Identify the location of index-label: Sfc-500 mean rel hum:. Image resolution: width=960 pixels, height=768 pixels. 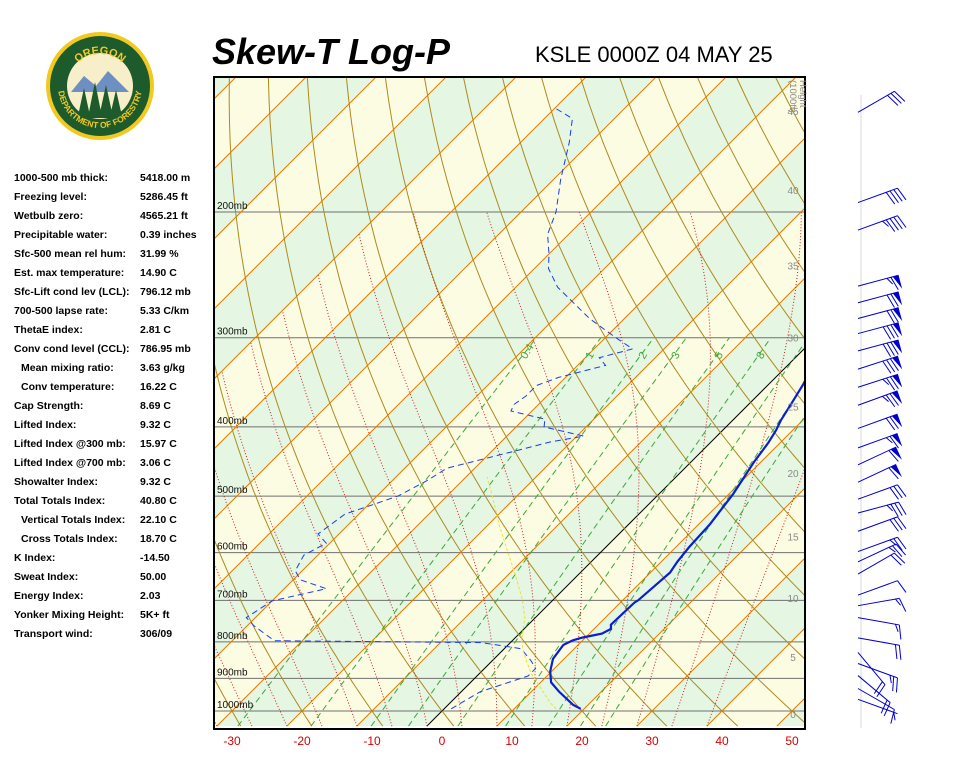
(70, 254).